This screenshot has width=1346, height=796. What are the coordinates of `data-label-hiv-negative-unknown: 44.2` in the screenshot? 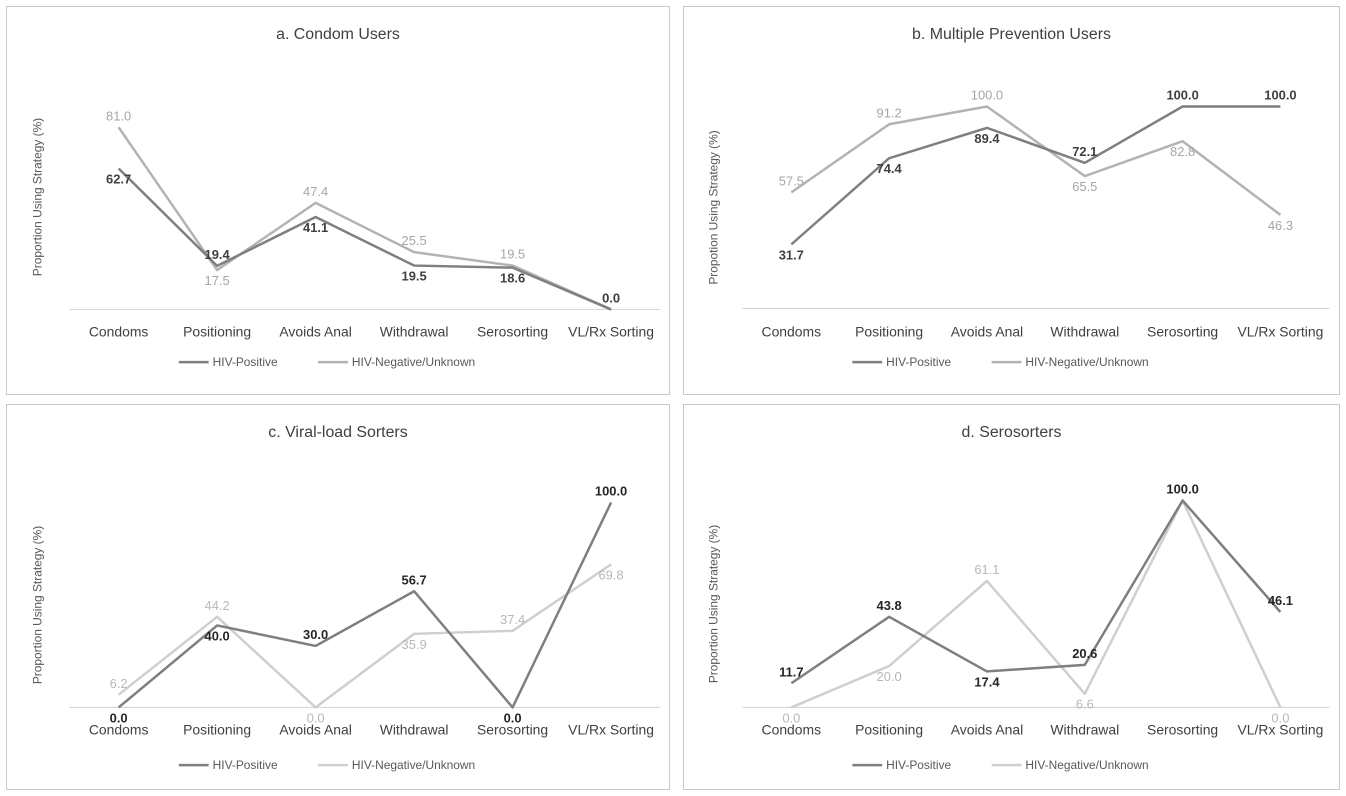 It's located at (217, 605).